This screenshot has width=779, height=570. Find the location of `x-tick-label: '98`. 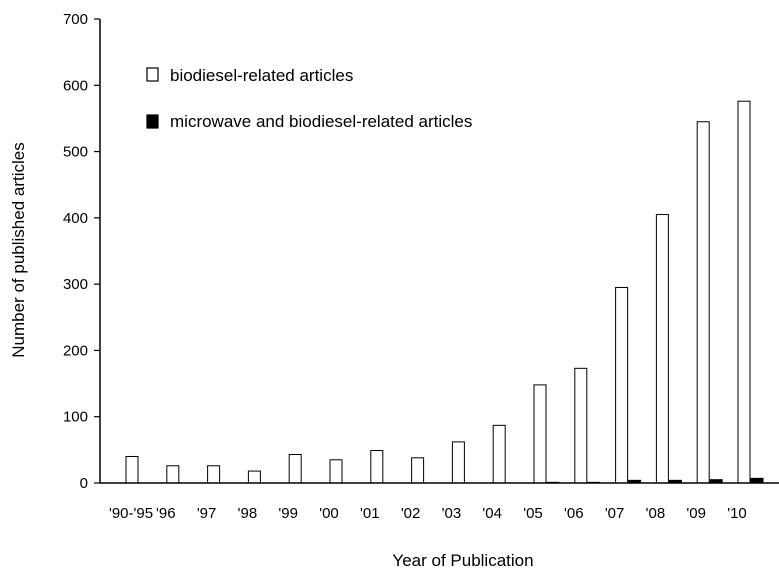

x-tick-label: '98 is located at coordinates (248, 513).